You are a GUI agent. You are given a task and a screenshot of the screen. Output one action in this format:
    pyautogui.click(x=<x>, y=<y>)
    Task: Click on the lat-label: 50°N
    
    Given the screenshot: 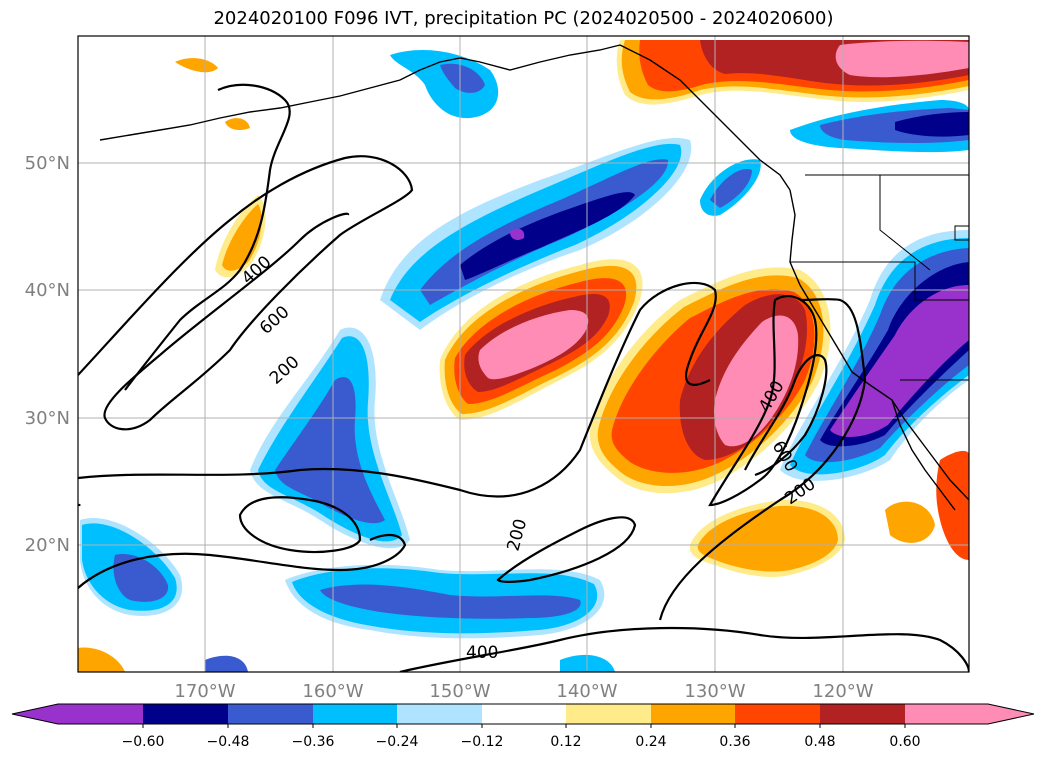 What is the action you would take?
    pyautogui.click(x=47, y=163)
    